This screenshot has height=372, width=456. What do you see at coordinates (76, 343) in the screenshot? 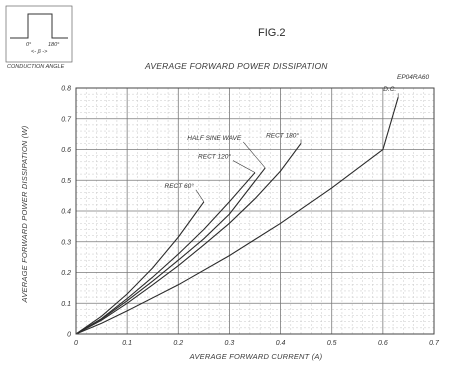
I see `x-tick-label: 0` at bounding box center [76, 343].